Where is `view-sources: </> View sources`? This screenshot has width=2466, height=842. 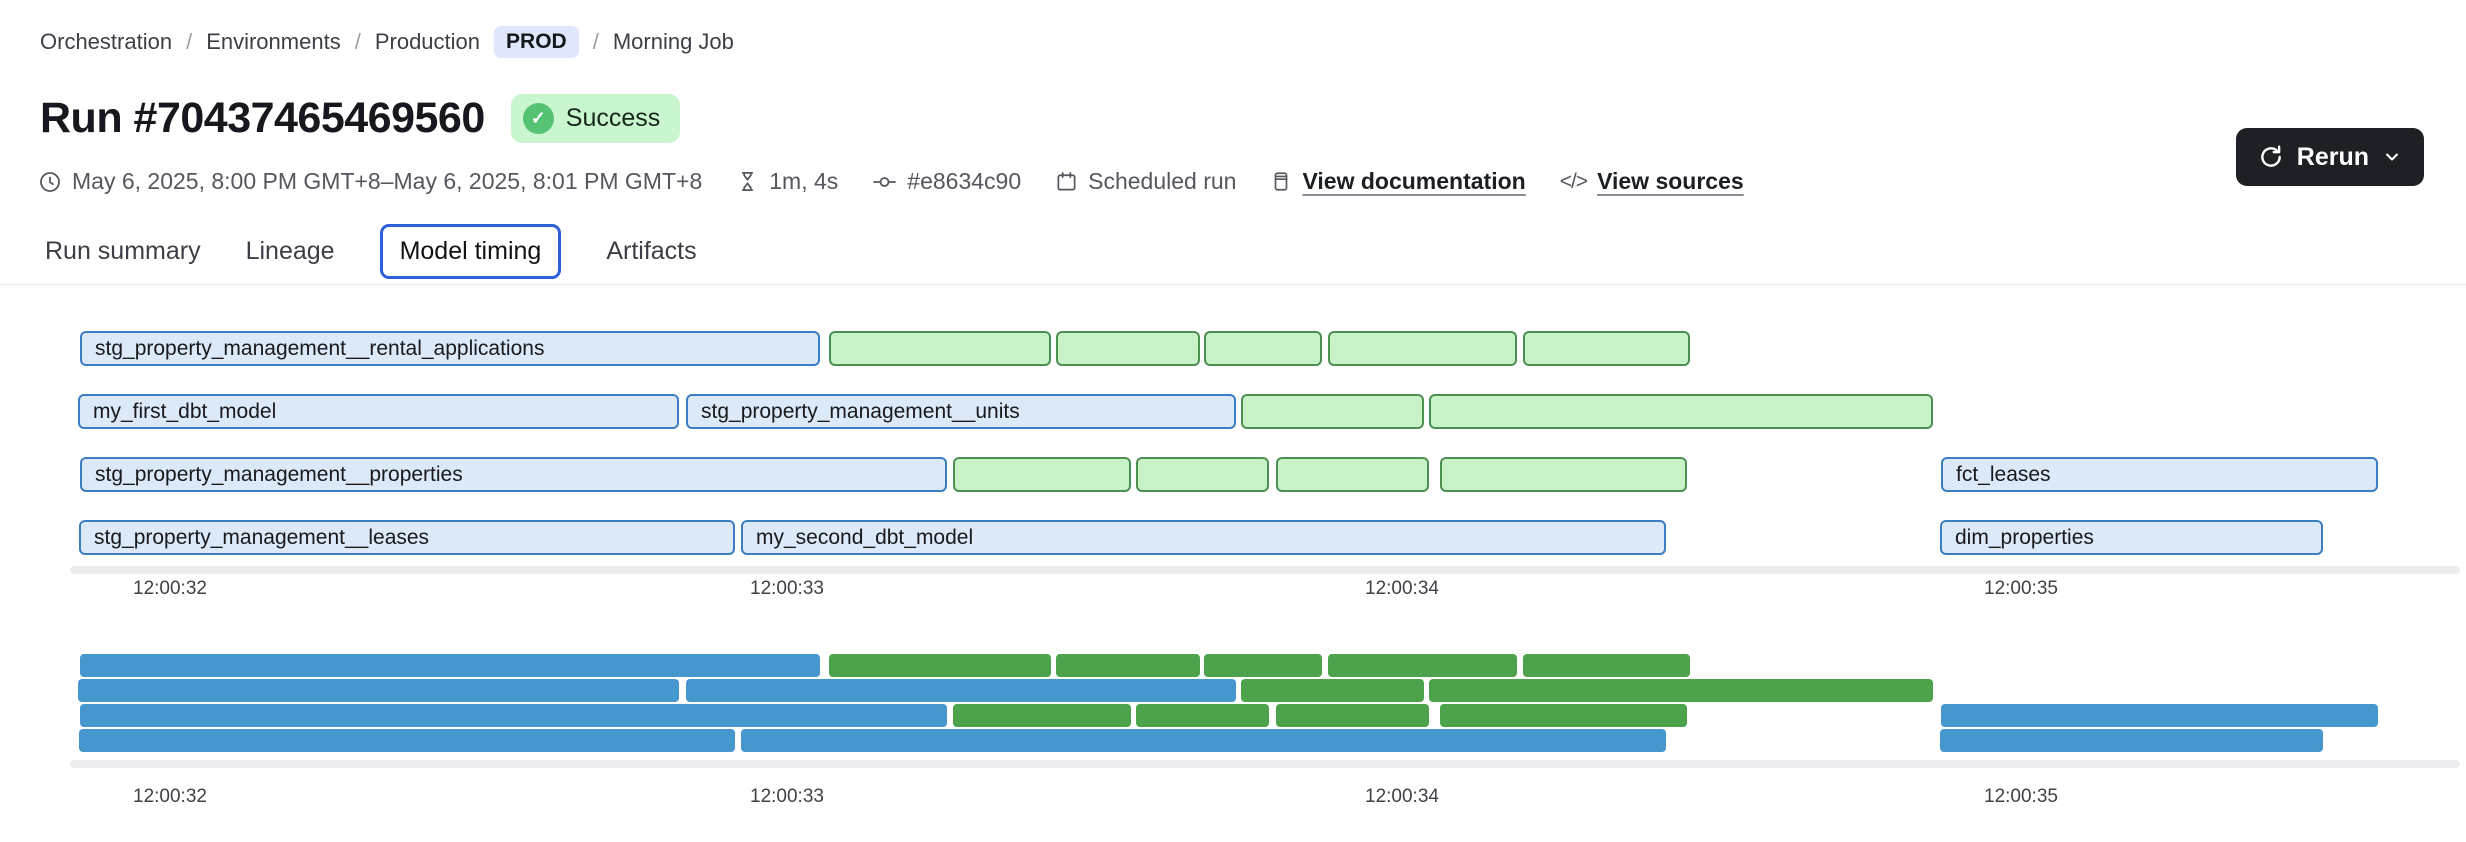
view-sources: </> View sources is located at coordinates (1652, 181).